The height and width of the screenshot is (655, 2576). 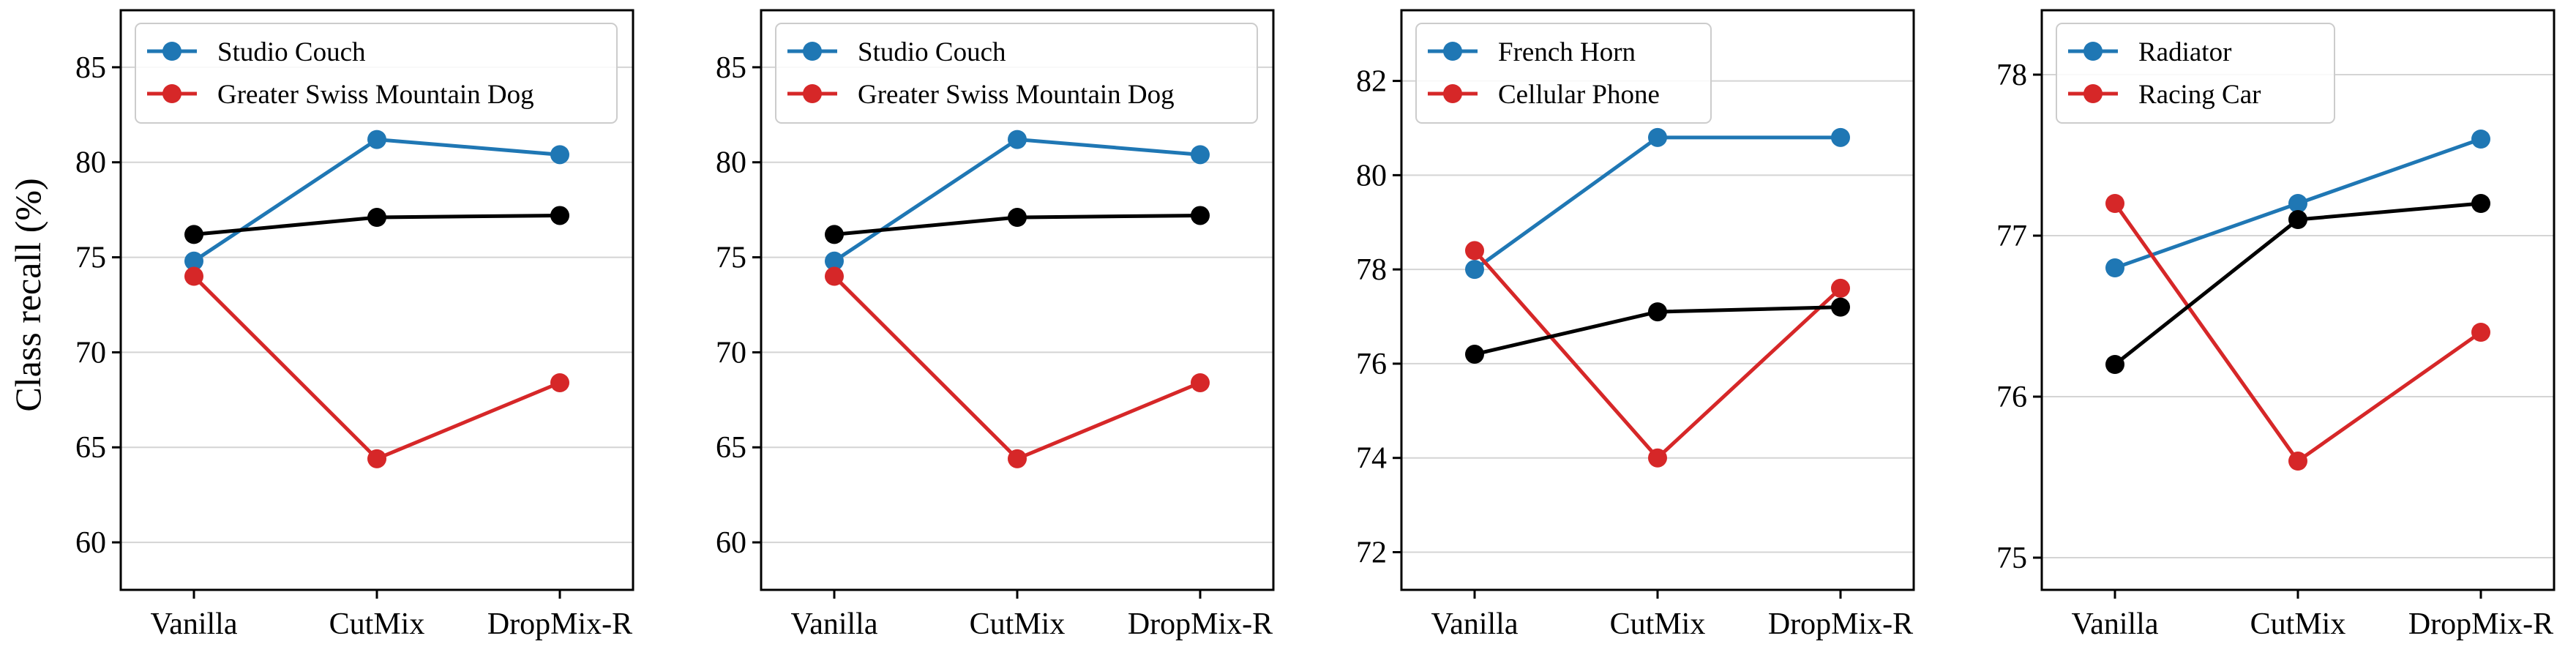 What do you see at coordinates (375, 95) in the screenshot?
I see `legend-label: Greater Swiss Mountain Dog` at bounding box center [375, 95].